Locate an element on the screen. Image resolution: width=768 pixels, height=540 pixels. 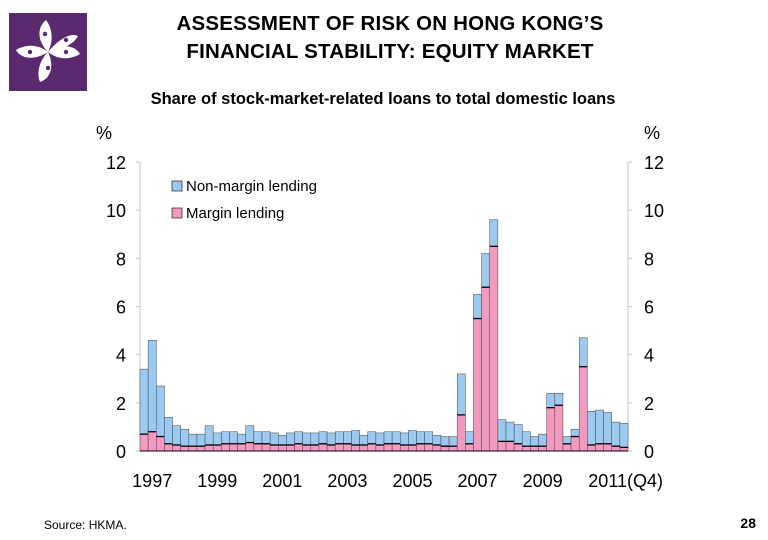
x-tick-label: 2001 is located at coordinates (282, 481).